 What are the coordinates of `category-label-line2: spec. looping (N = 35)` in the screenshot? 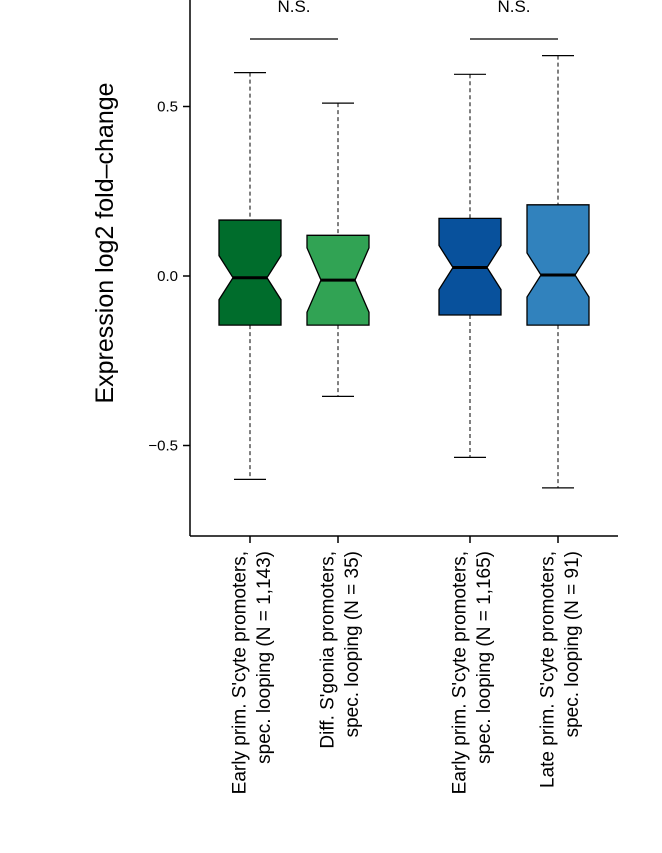 It's located at (352, 644).